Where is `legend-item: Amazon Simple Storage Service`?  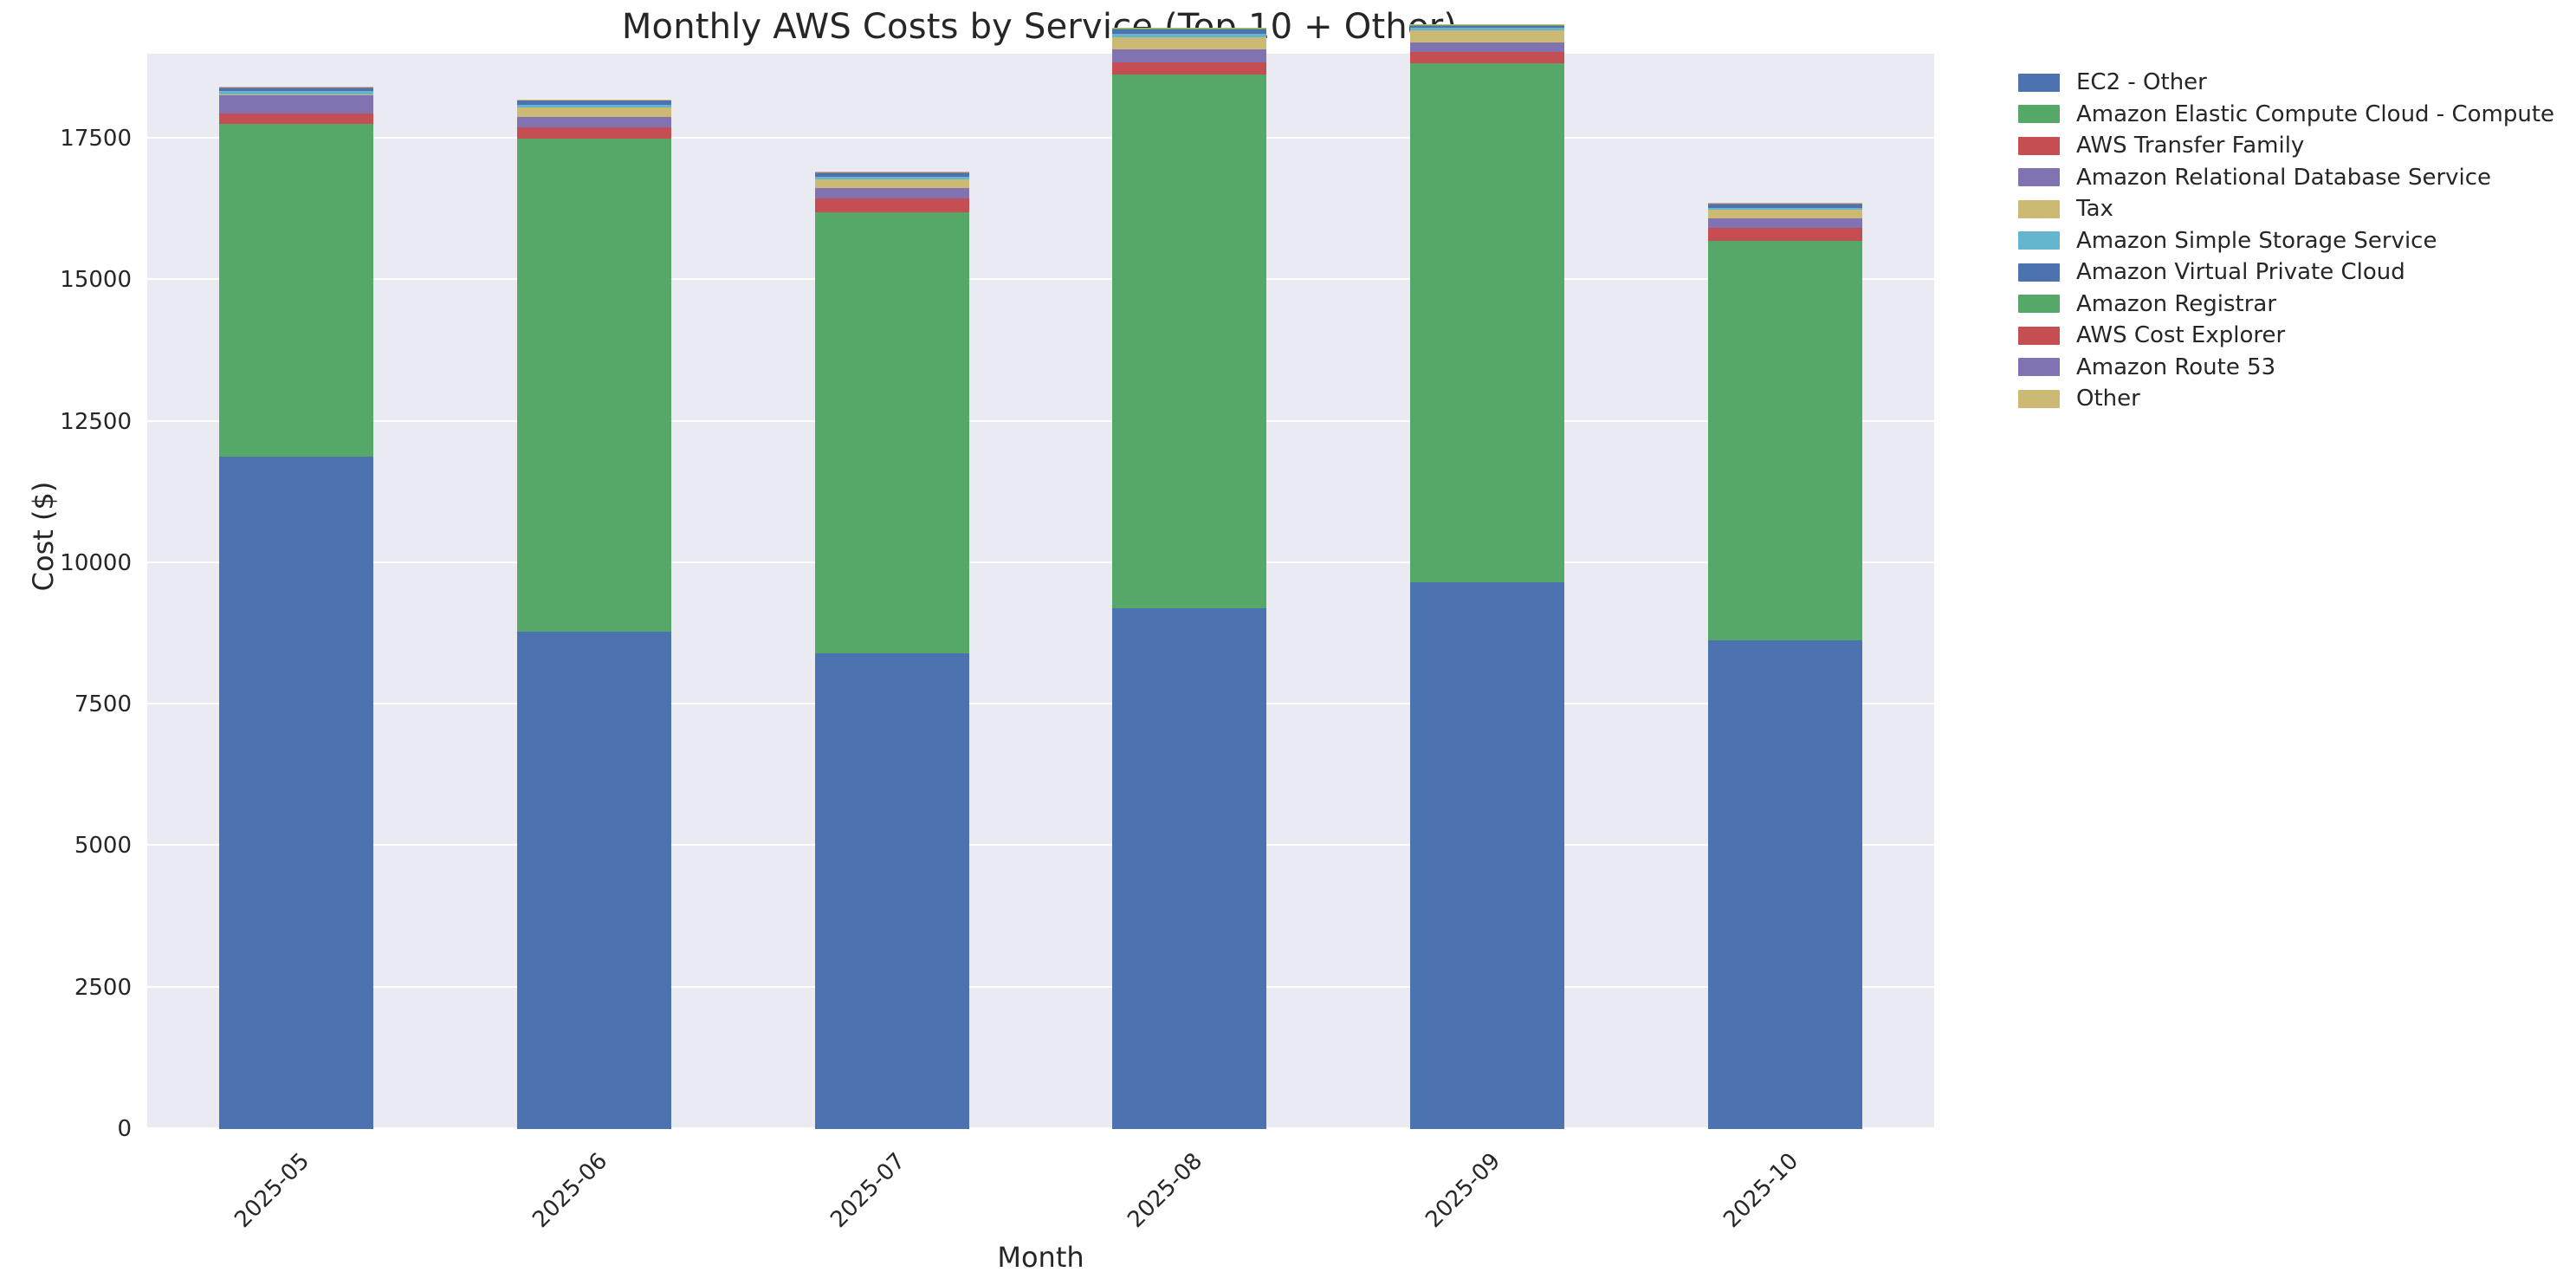 legend-item: Amazon Simple Storage Service is located at coordinates (2291, 241).